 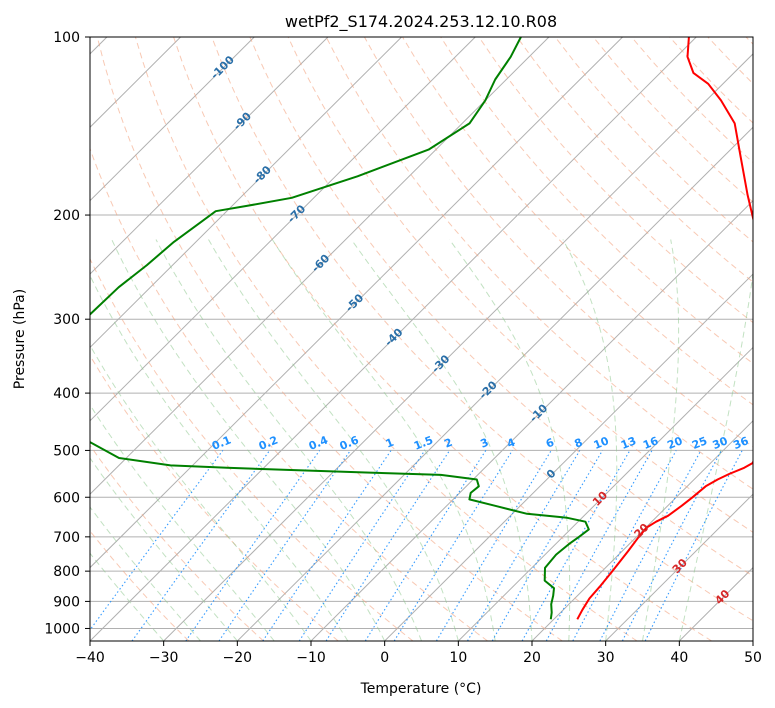 What do you see at coordinates (448, 443) in the screenshot?
I see `mixing-ratio-label: 2` at bounding box center [448, 443].